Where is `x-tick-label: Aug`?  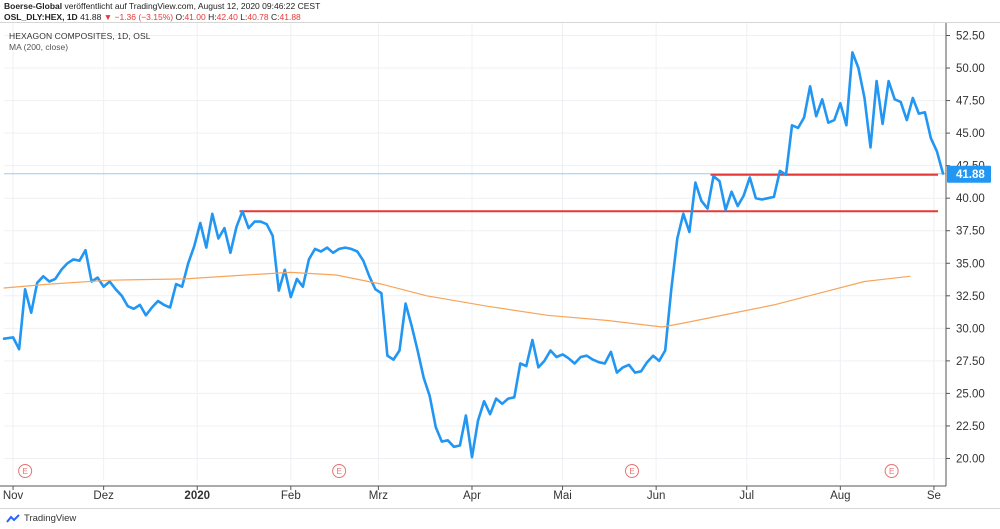
x-tick-label: Aug is located at coordinates (840, 496).